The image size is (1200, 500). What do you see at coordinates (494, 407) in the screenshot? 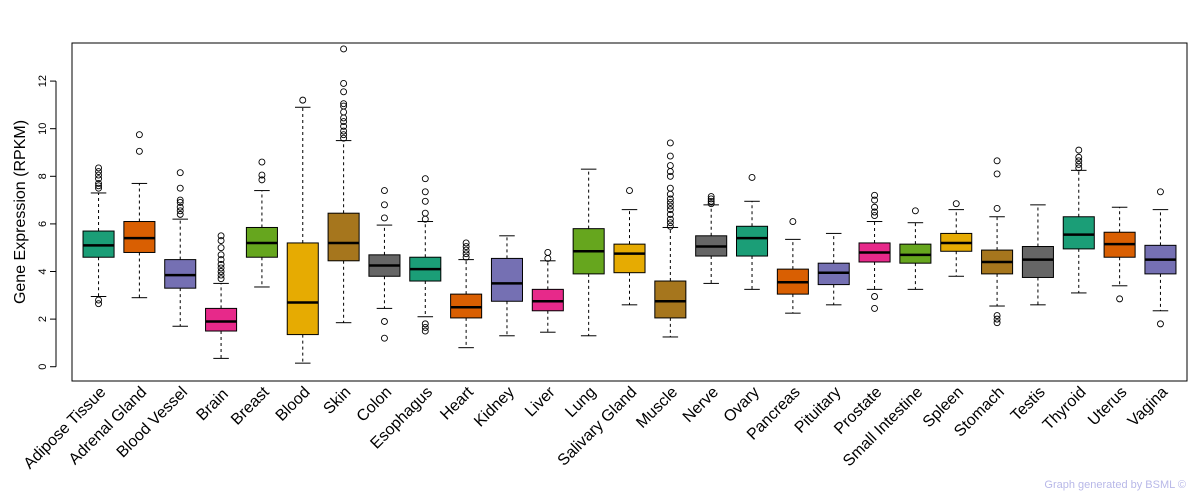
I see `x-tick-label: Kidney` at bounding box center [494, 407].